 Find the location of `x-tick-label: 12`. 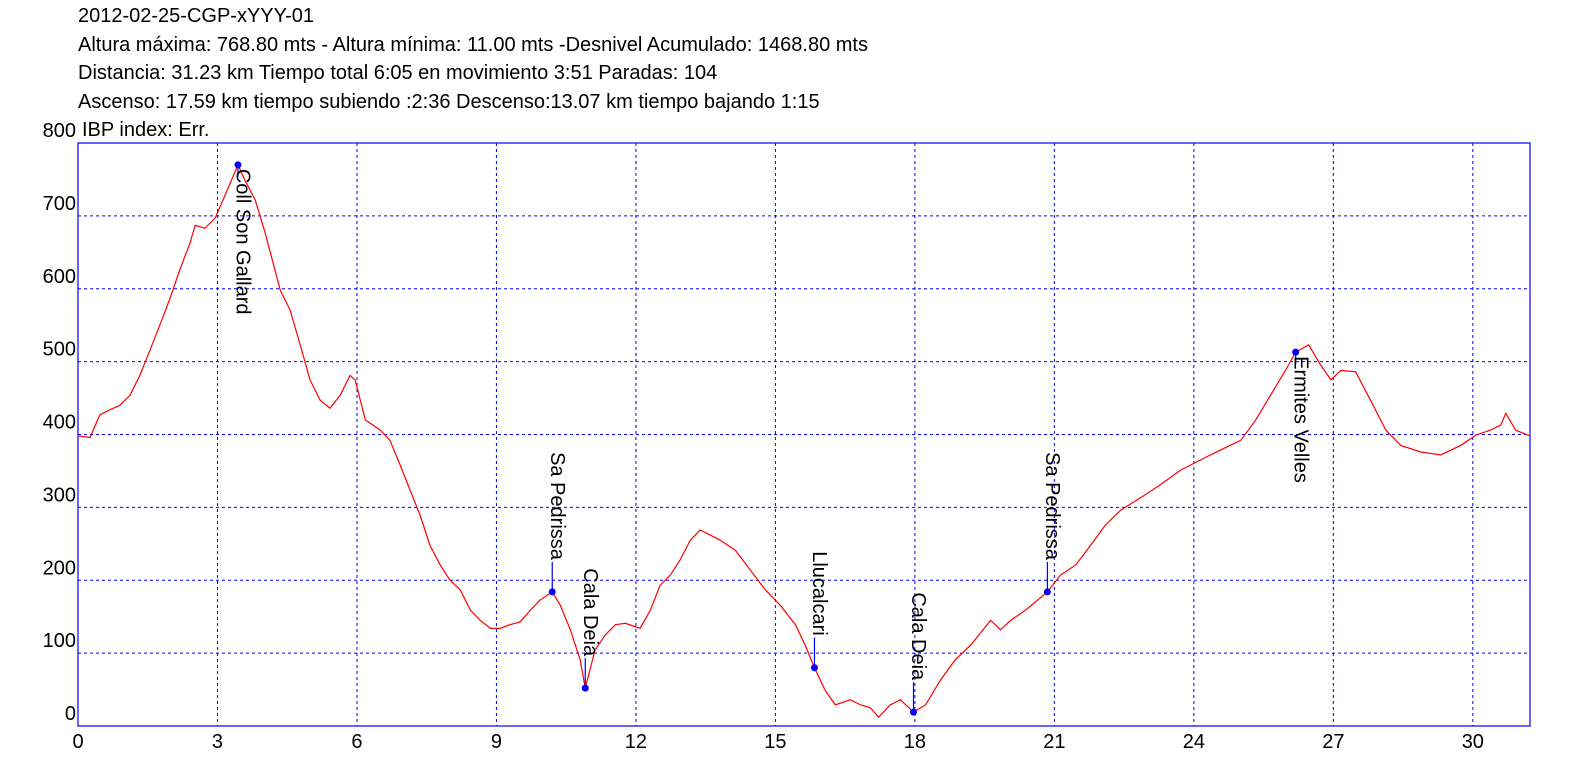

x-tick-label: 12 is located at coordinates (636, 742).